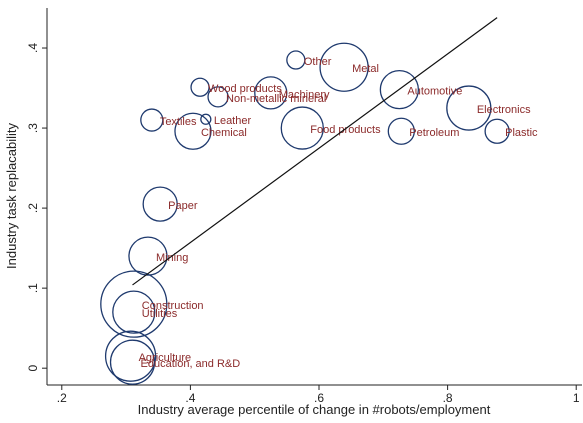 Image resolution: width=583 pixels, height=423 pixels. I want to click on point-label: Plastic, so click(521, 133).